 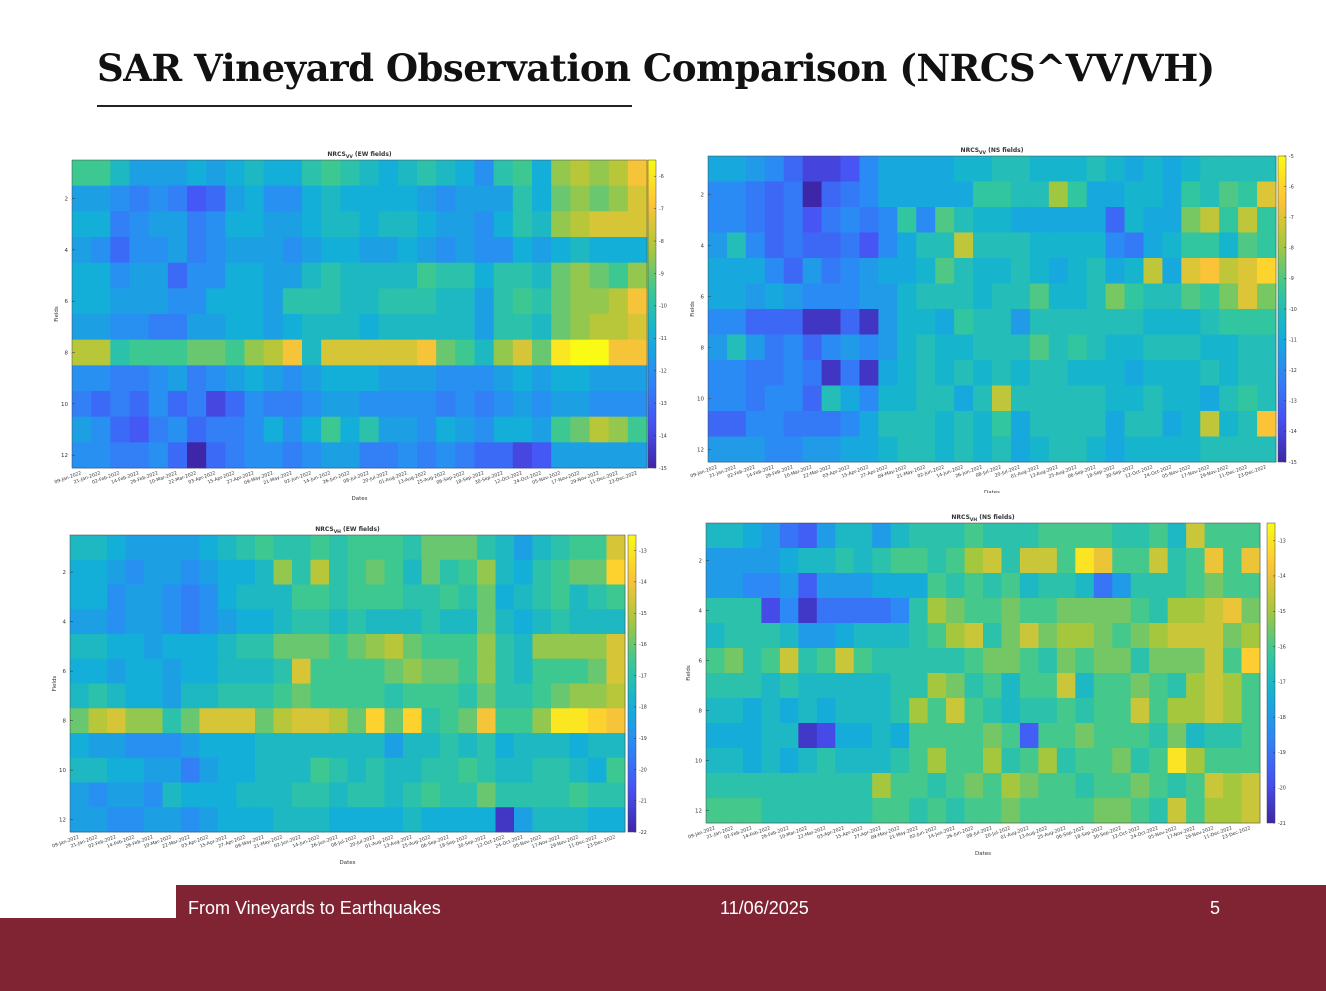 I want to click on y-tick-label: 4, so click(x=701, y=612).